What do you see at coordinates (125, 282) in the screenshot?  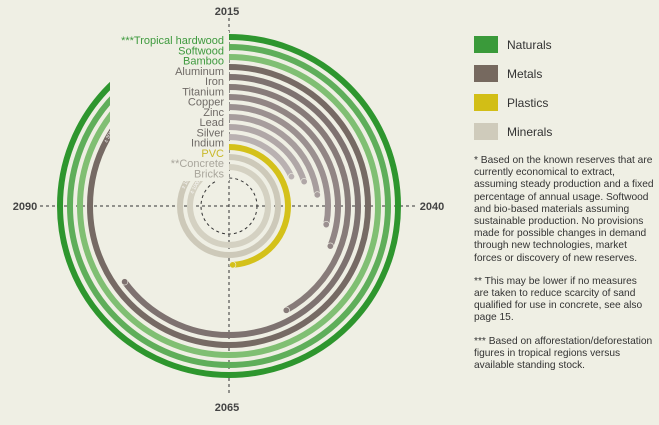 I see `ring-end-marker-iron` at bounding box center [125, 282].